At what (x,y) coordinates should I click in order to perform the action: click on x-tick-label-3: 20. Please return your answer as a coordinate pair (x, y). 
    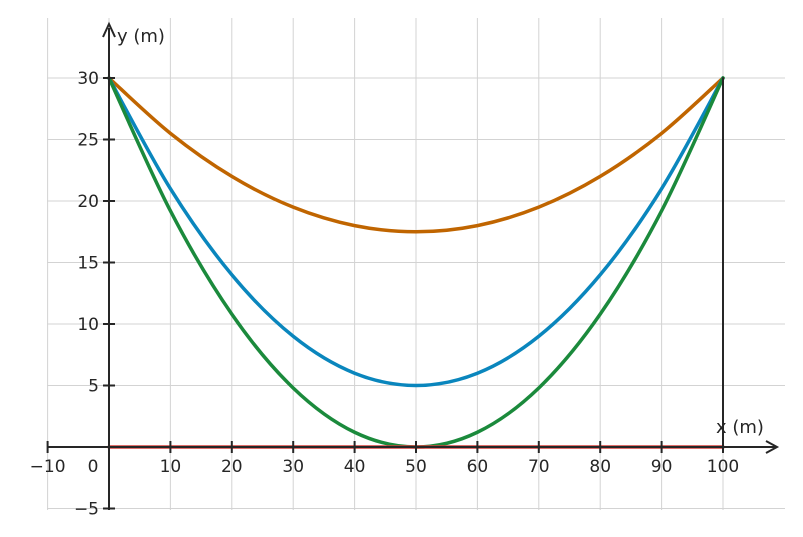
    Looking at the image, I should click on (232, 467).